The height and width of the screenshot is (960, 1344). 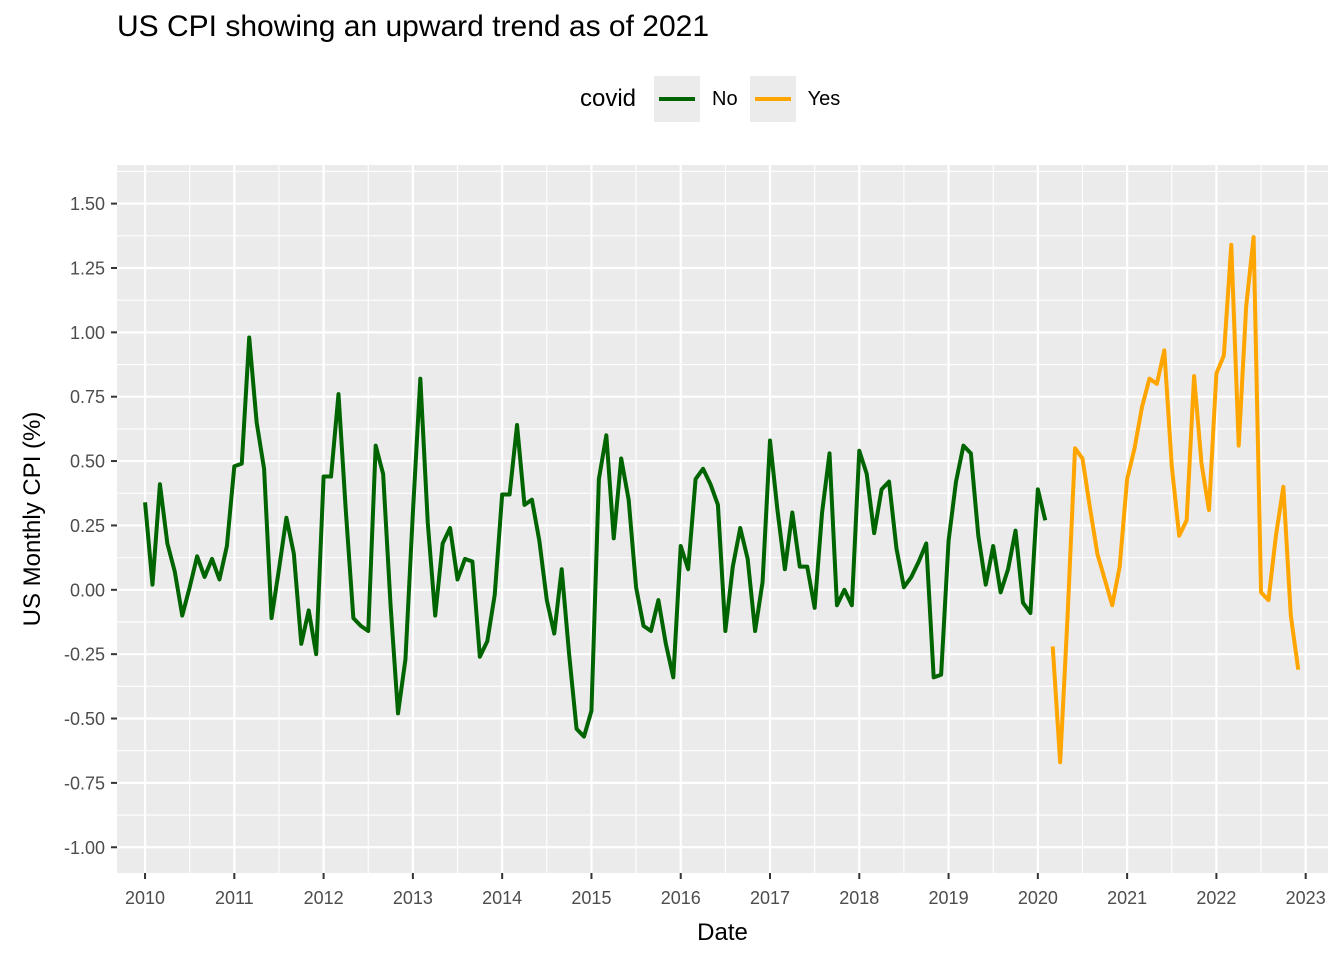 I want to click on x-tick-label: 2020, so click(x=1038, y=898).